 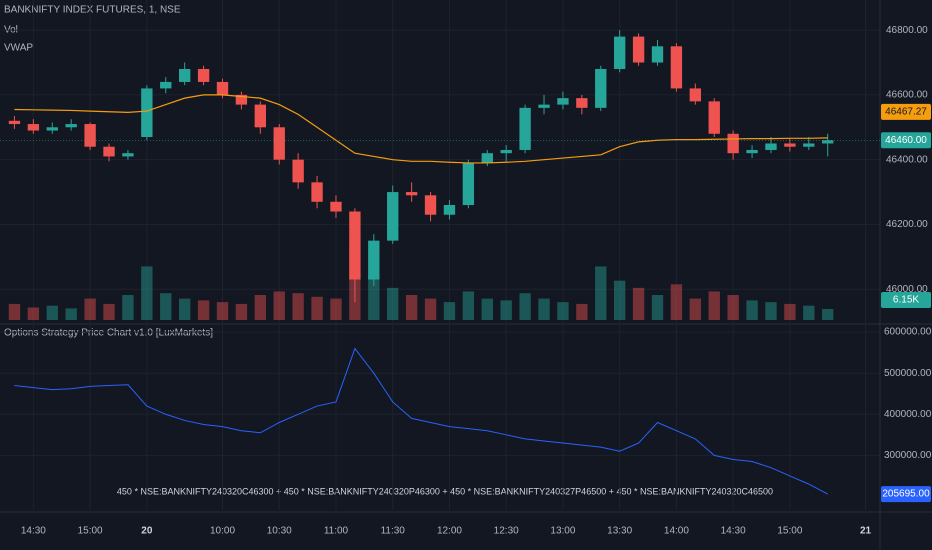 I want to click on strategy-last-label-bg, so click(x=906, y=494).